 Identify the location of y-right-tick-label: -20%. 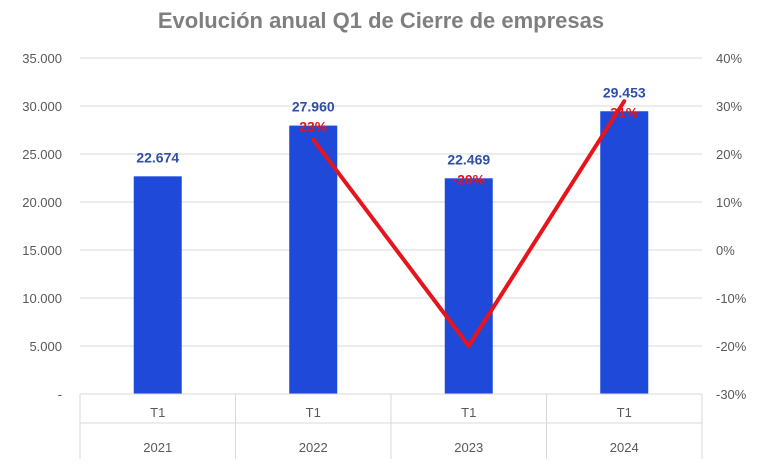
(731, 346).